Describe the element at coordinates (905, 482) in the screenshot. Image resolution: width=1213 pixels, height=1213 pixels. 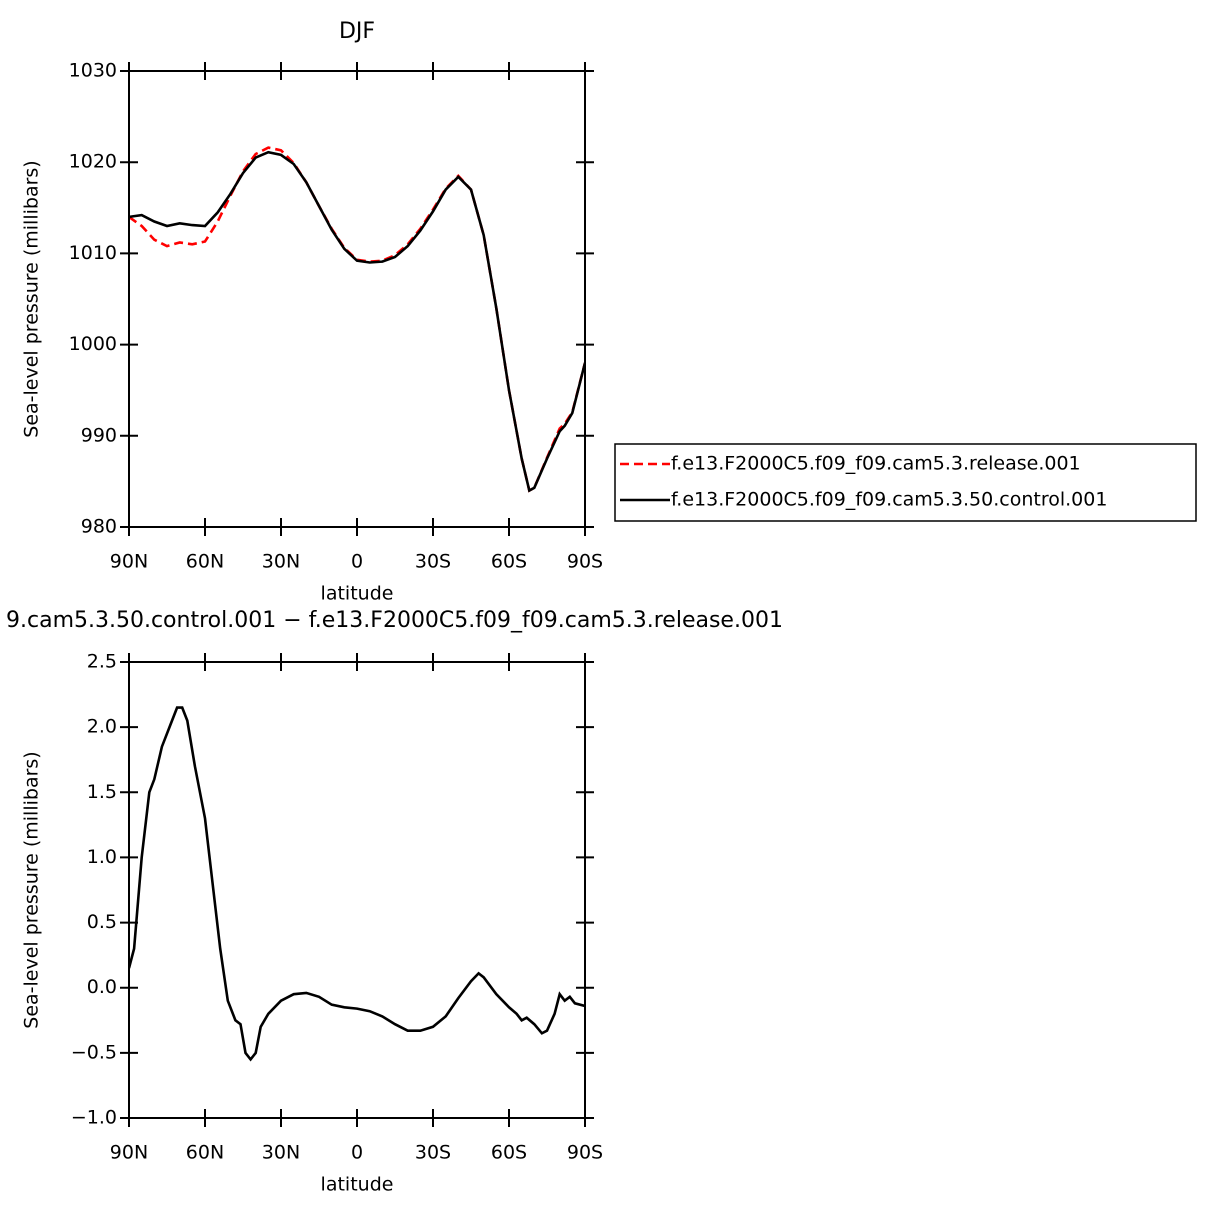
I see `legend-box` at that location.